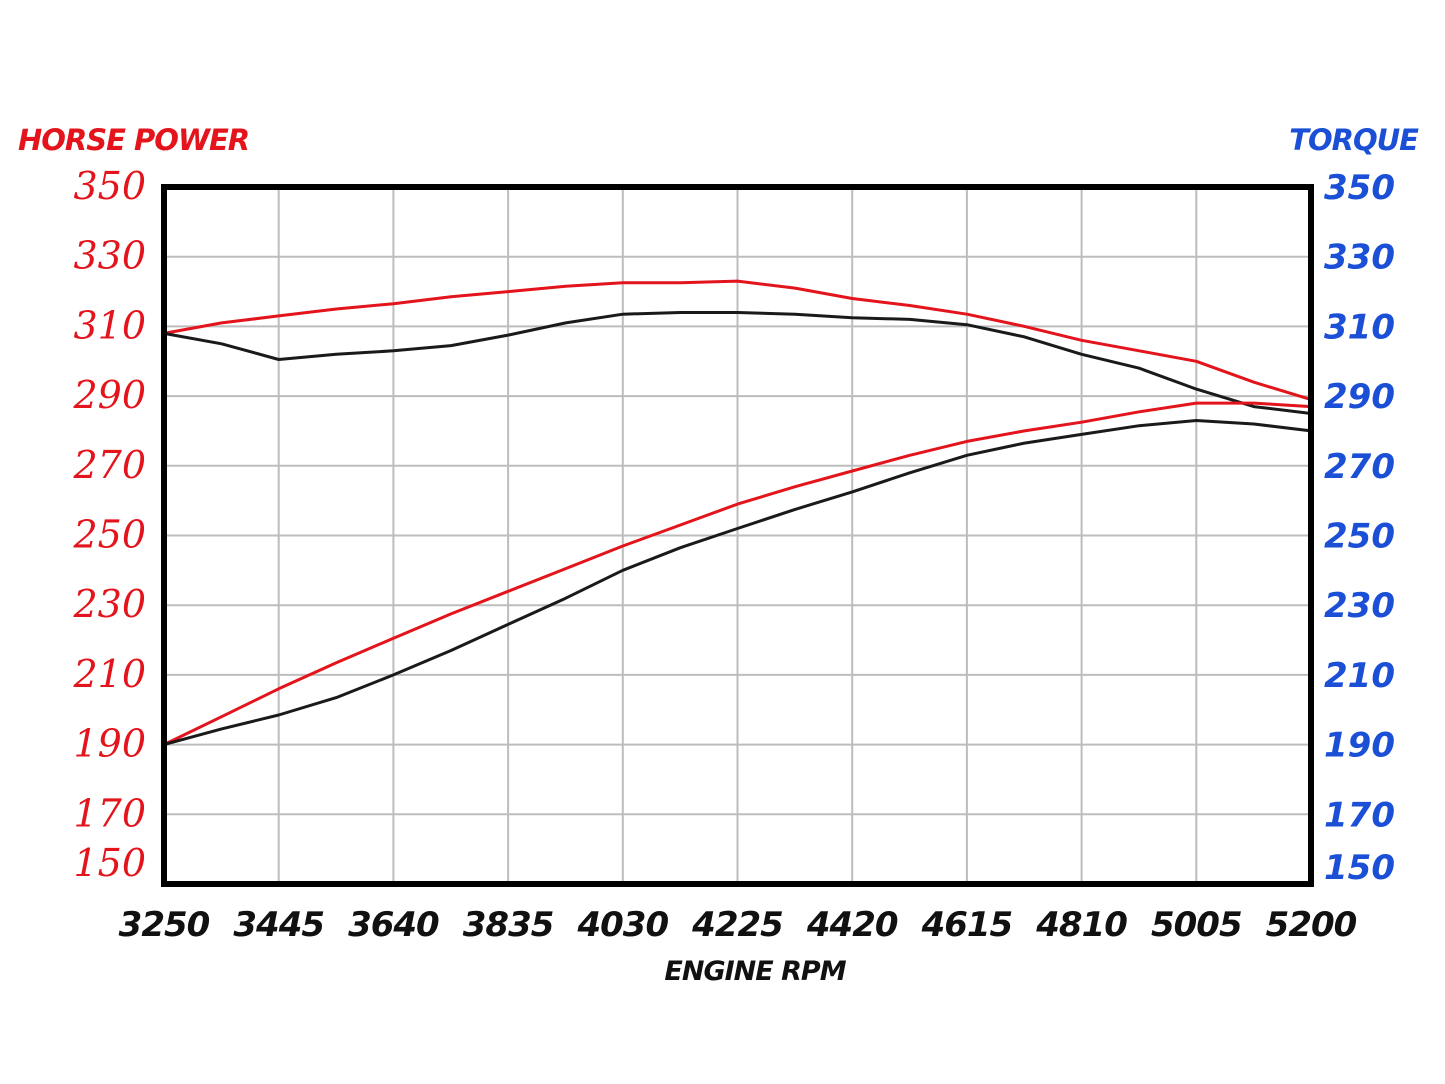 This screenshot has height=1084, width=1445. What do you see at coordinates (164, 925) in the screenshot?
I see `x-tick-label: 3250` at bounding box center [164, 925].